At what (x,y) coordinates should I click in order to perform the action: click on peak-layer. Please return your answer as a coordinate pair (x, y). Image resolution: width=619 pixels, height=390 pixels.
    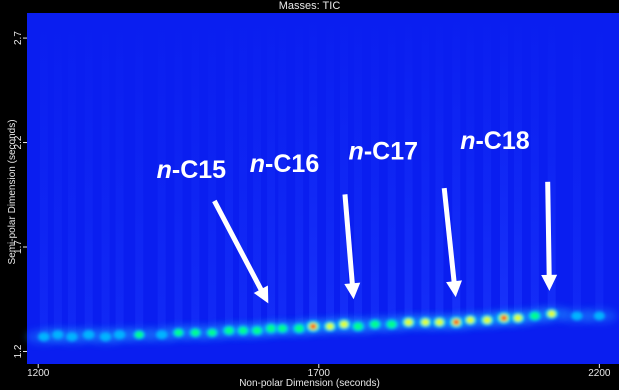
    Looking at the image, I should click on (321, 325).